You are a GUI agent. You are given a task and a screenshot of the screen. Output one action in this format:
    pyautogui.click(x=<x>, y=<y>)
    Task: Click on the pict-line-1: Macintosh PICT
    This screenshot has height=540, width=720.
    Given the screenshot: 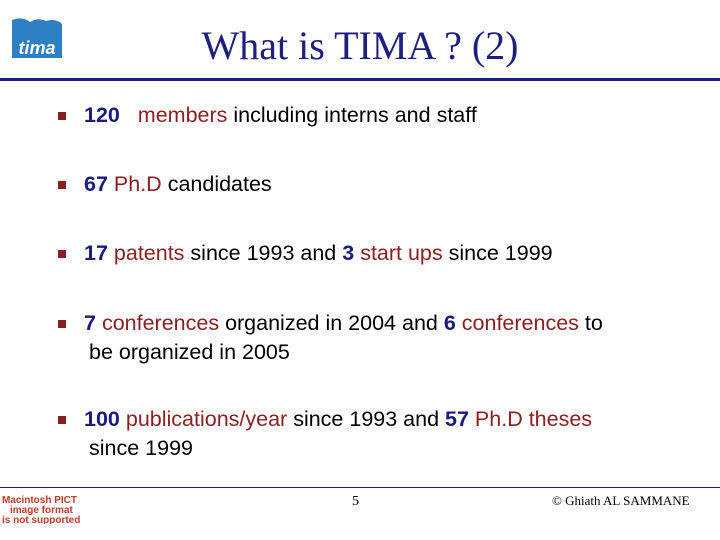 What is the action you would take?
    pyautogui.click(x=39, y=500)
    